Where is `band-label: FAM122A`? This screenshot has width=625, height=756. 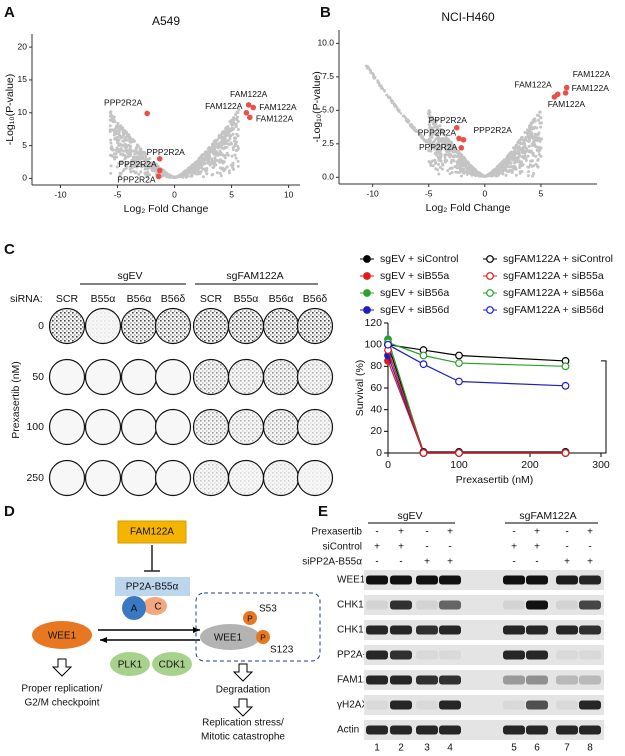 band-label: FAM122A is located at coordinates (359, 680).